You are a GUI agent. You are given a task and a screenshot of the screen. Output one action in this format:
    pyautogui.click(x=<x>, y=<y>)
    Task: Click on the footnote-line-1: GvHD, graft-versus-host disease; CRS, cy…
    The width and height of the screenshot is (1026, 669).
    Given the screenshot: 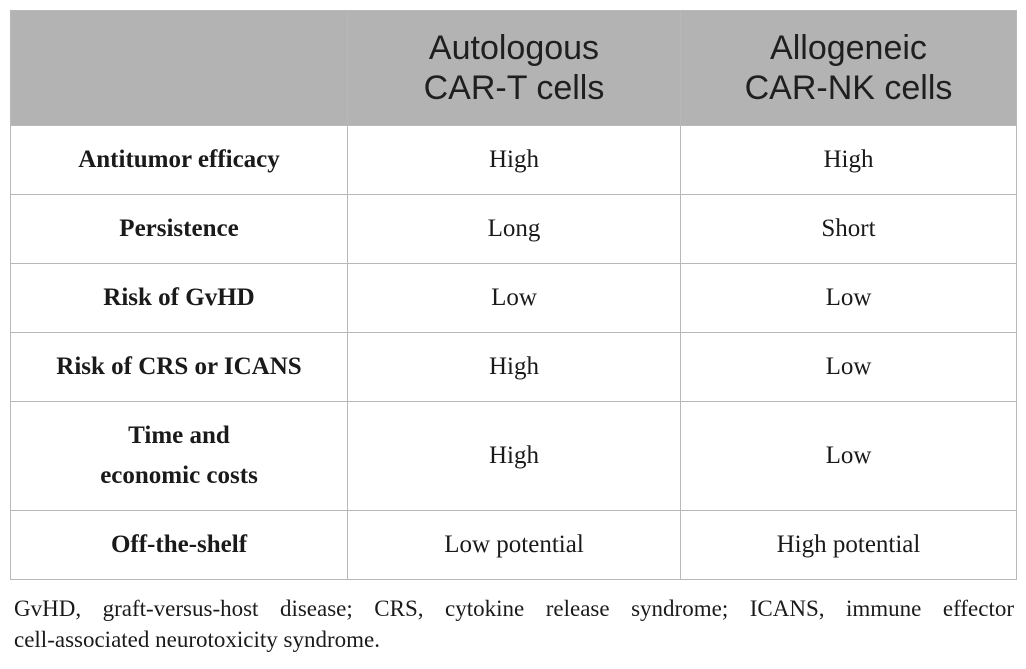 What is the action you would take?
    pyautogui.click(x=514, y=608)
    